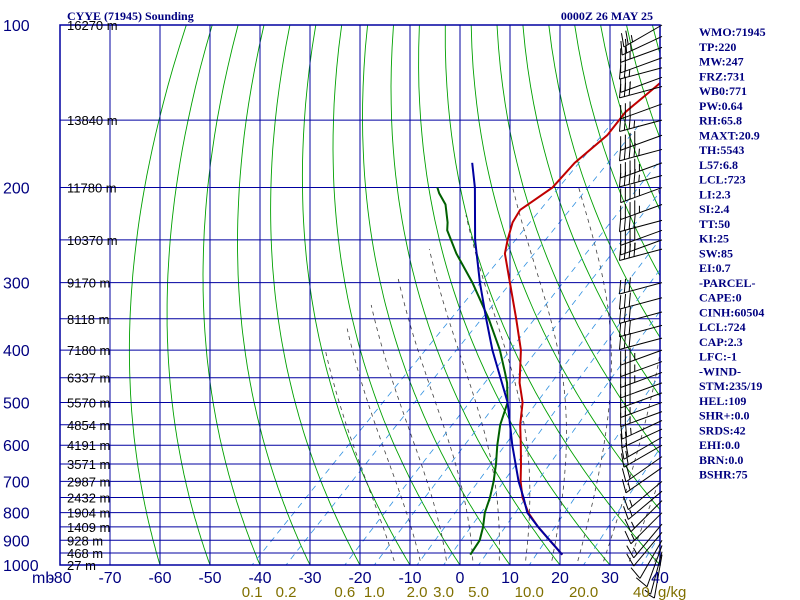 The height and width of the screenshot is (600, 800). What do you see at coordinates (720, 371) in the screenshot?
I see `stability-index: -WIND-` at bounding box center [720, 371].